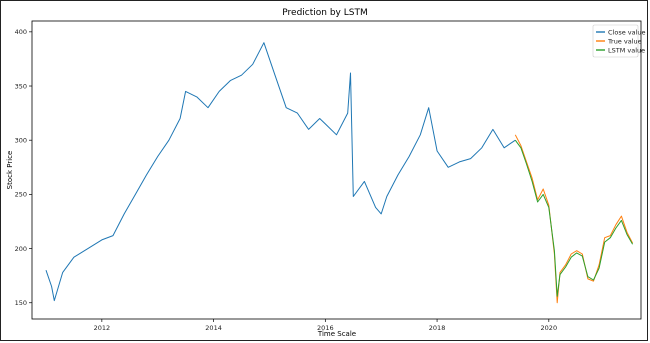 The image size is (650, 343). What do you see at coordinates (437, 328) in the screenshot?
I see `x-tick-label: 2018` at bounding box center [437, 328].